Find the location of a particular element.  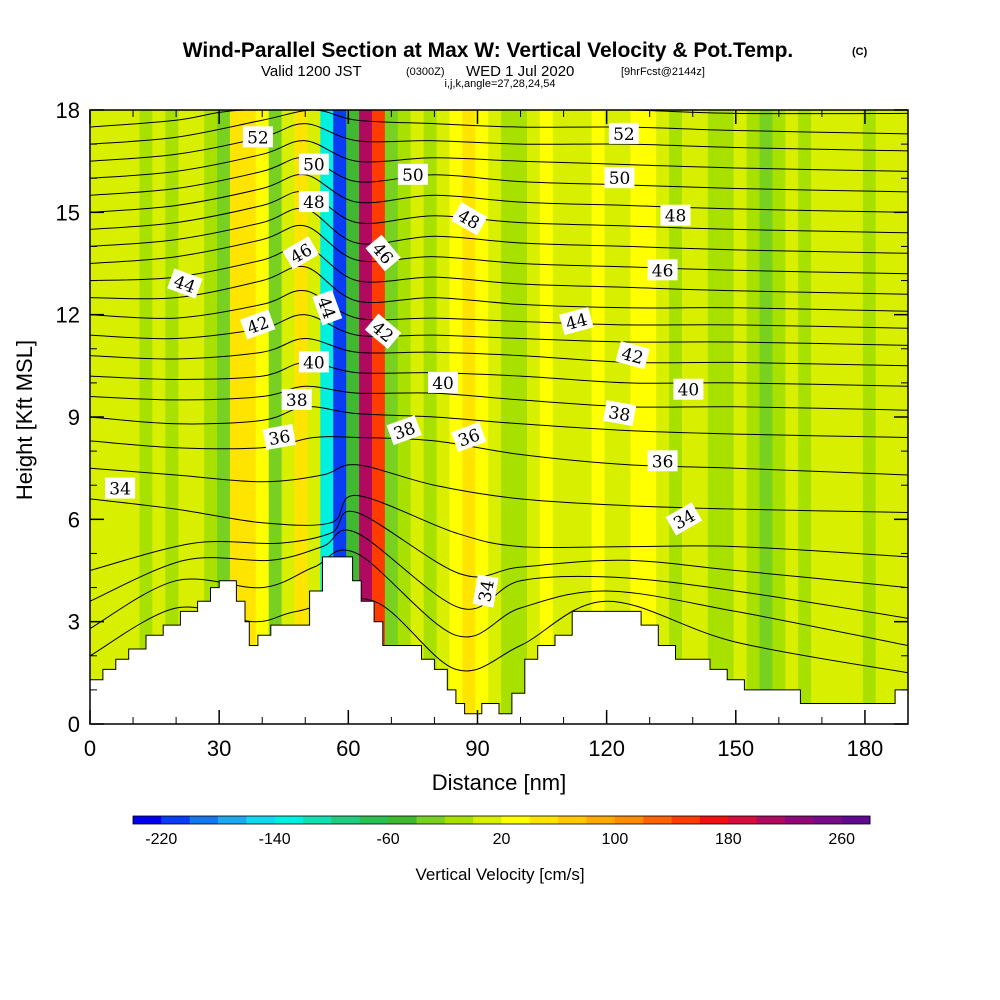

contour-label: 50 is located at coordinates (313, 164).